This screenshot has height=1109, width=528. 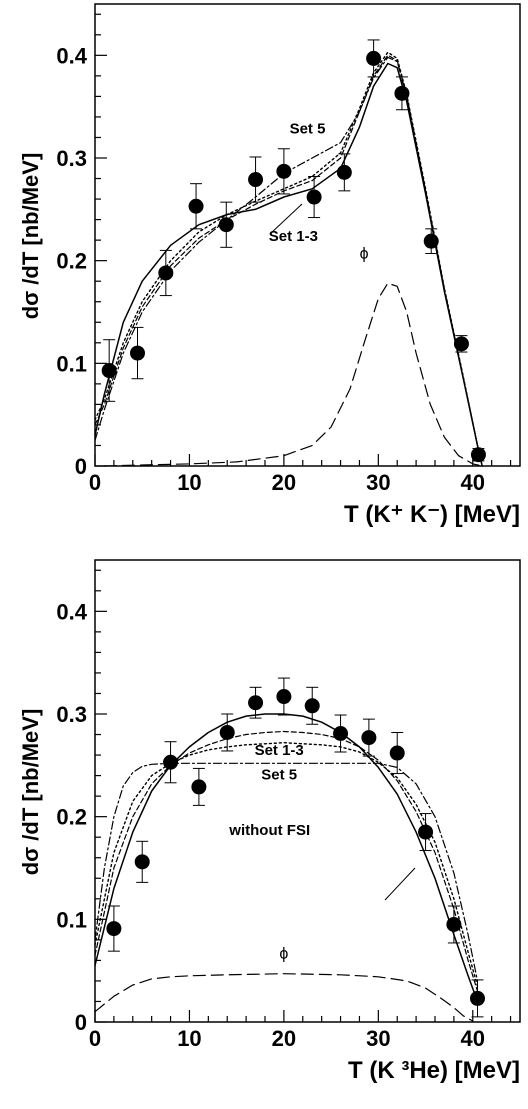 I want to click on x-axis-label-bottom: T (K ³He) [MeV], so click(x=434, y=1070).